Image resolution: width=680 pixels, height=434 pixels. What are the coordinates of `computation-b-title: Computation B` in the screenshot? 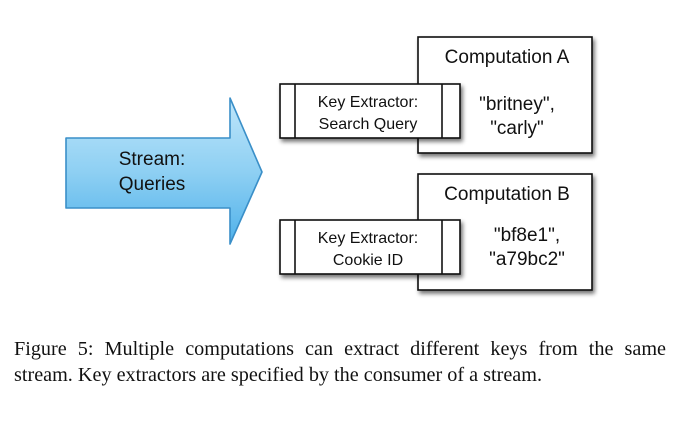 It's located at (507, 194).